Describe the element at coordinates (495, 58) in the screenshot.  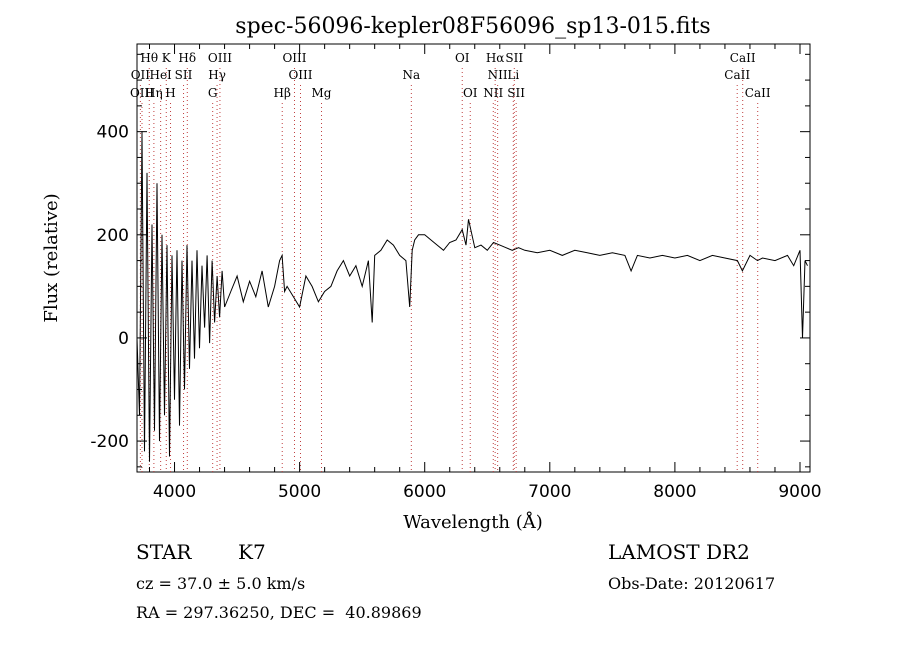
I see `spectral-line-label: Hα` at that location.